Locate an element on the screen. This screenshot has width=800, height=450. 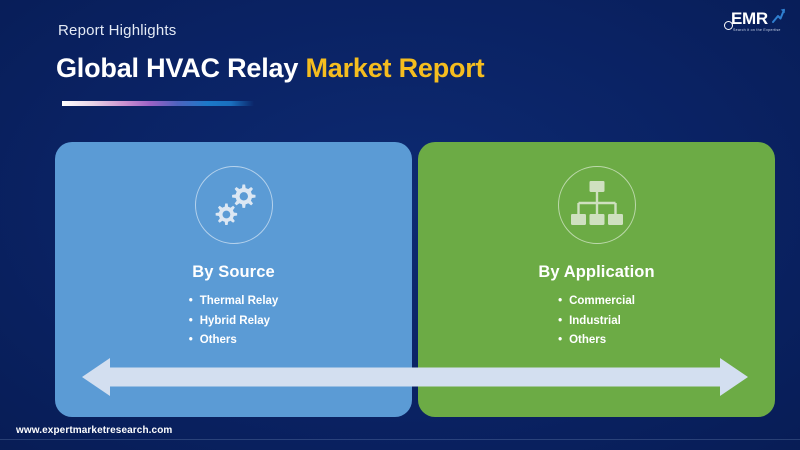
double-headed-arrow-icon is located at coordinates (415, 377).